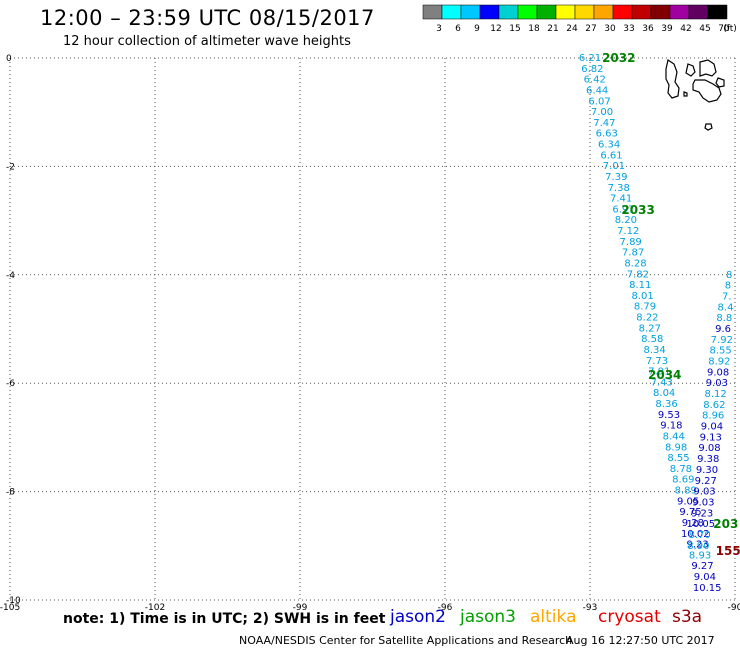 This screenshot has width=740, height=650. Describe the element at coordinates (207, 18) in the screenshot. I see `map-title: 12:00 – 23:59 UTC 08/15/2017` at that location.